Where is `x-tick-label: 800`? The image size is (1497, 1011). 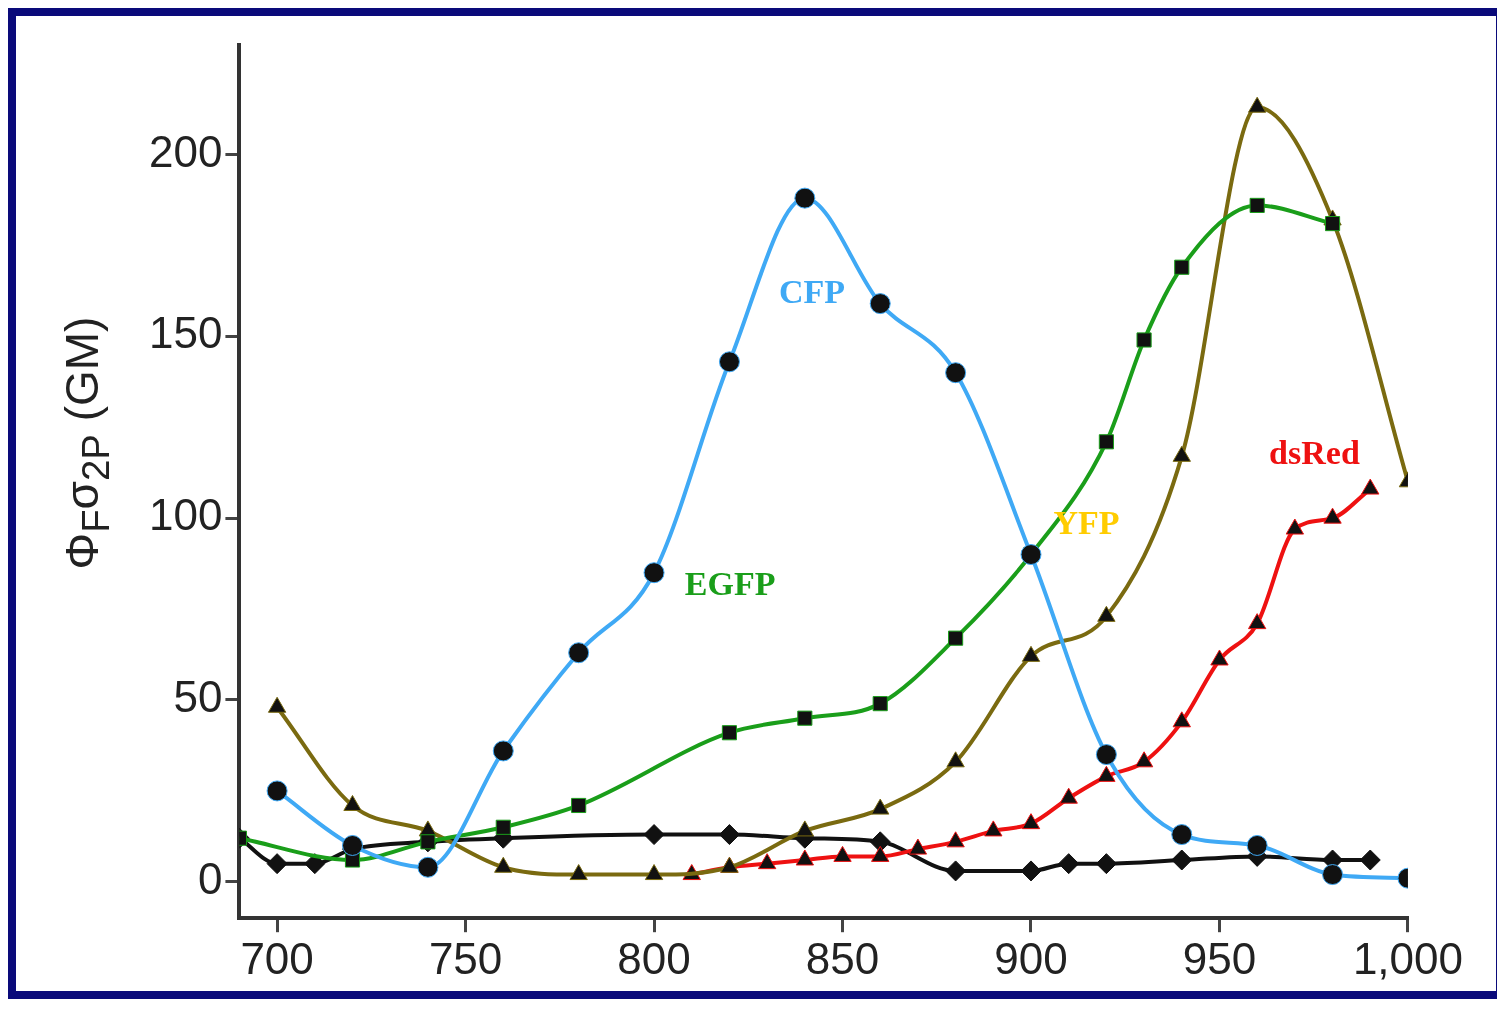
x-tick-label: 800 is located at coordinates (654, 958).